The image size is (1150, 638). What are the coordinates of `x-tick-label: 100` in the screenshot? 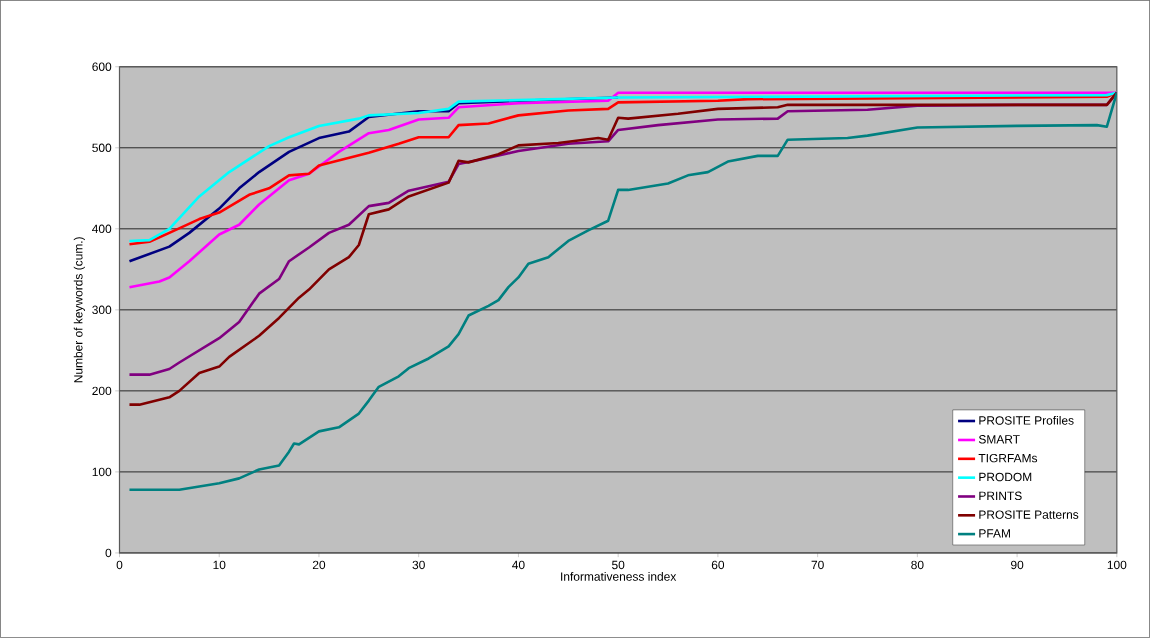 It's located at (1117, 565).